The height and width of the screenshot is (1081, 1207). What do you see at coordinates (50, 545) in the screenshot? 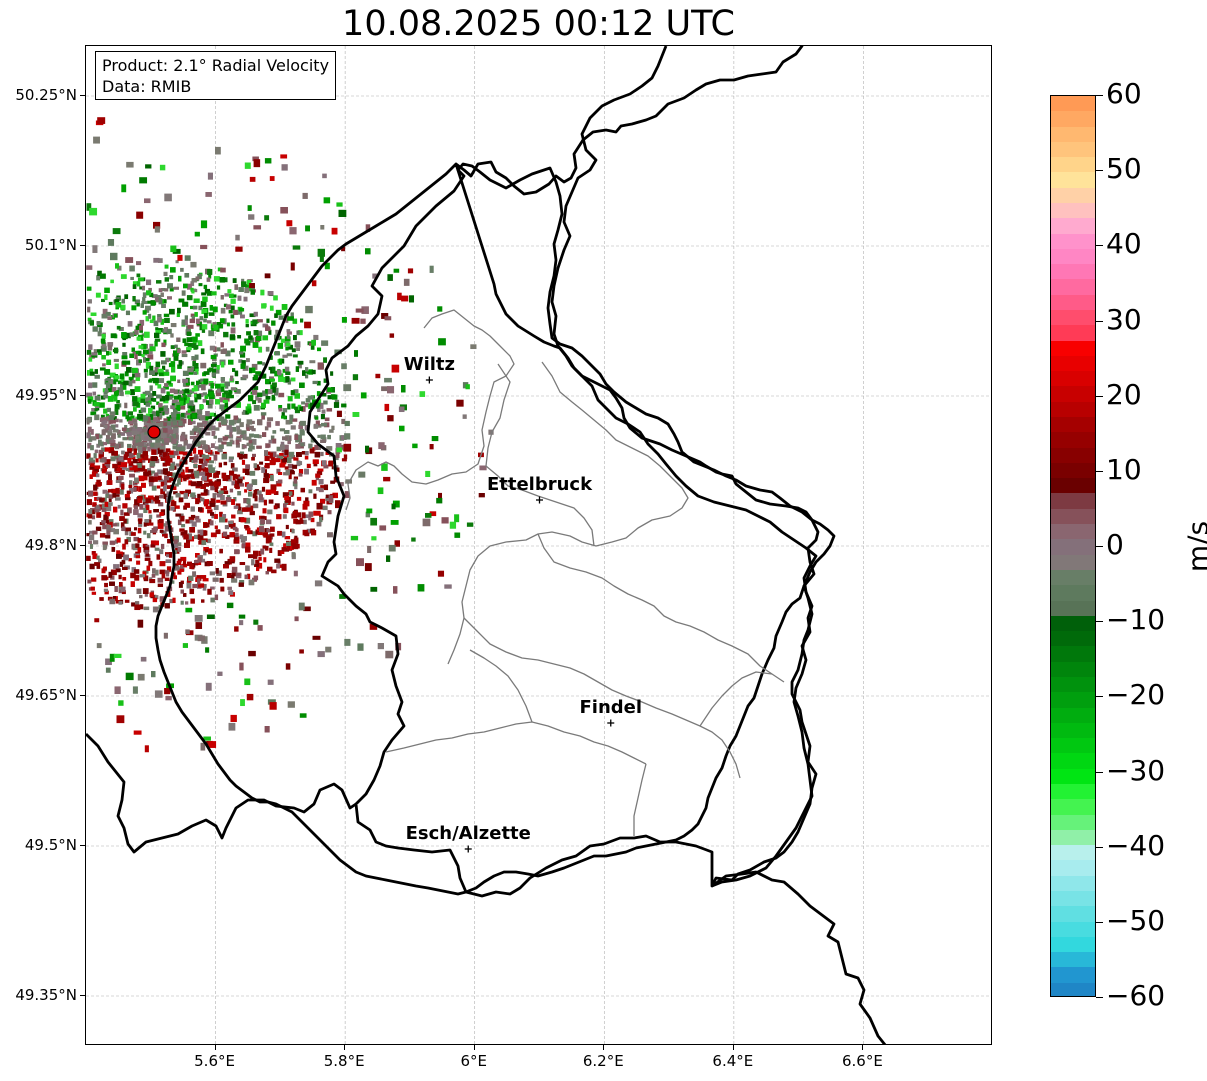
I see `y-tick-label: 49.8°N` at bounding box center [50, 545].